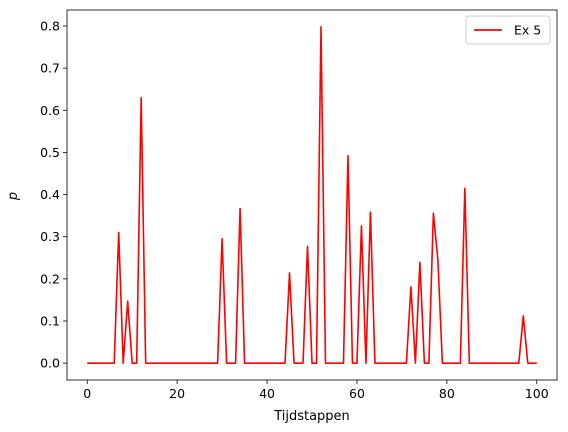  I want to click on y-axis-ticks: 0.0 0.1 0.2 0.3 0.4 0.5 0.6 0.7 0.8, so click(53, 195).